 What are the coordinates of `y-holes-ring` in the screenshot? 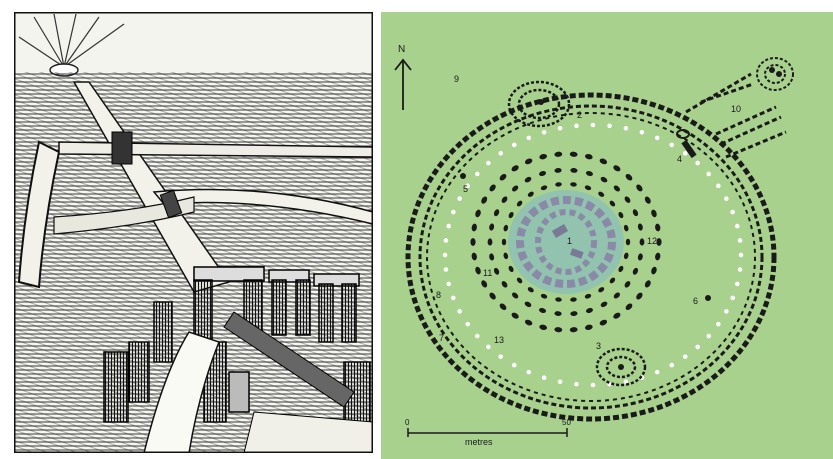 It's located at (566, 242).